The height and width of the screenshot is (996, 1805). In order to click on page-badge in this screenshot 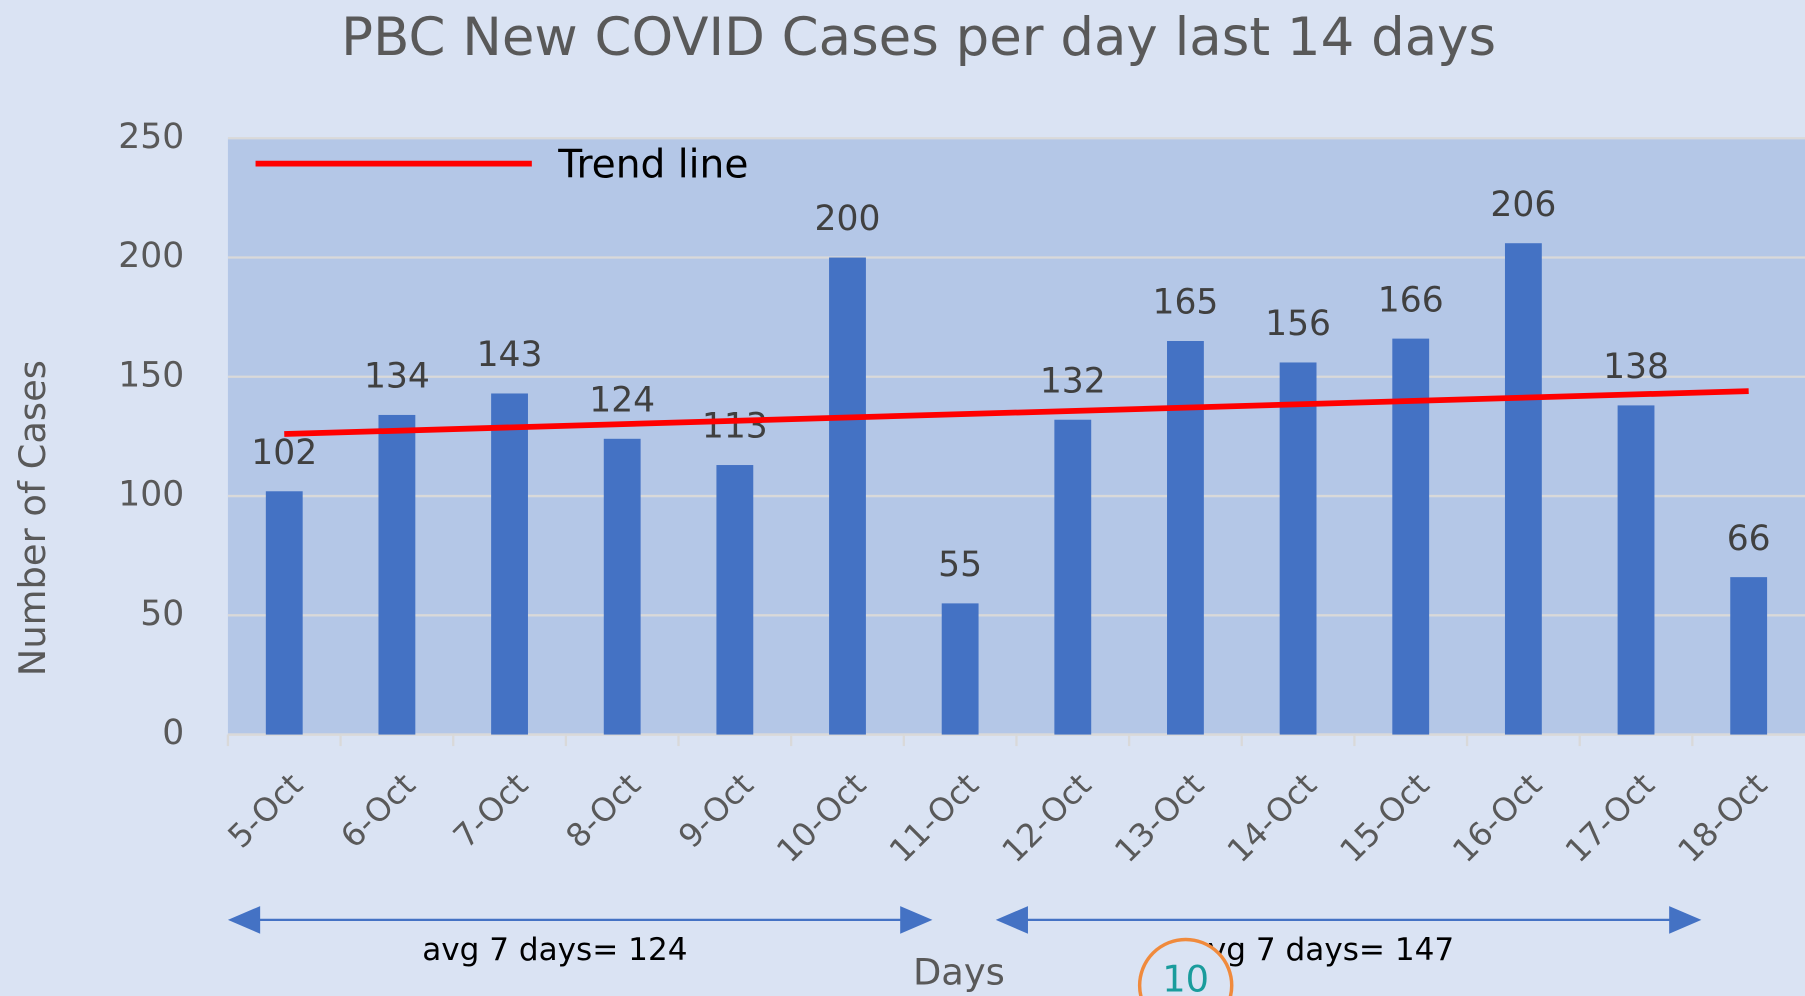, I will do `click(1185, 966)`.